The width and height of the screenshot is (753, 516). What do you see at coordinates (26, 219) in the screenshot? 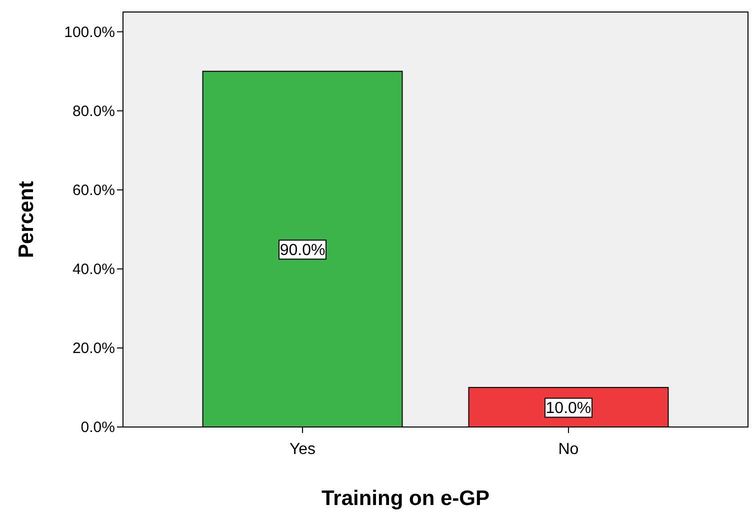
I see `y-axis-title: Percent` at bounding box center [26, 219].